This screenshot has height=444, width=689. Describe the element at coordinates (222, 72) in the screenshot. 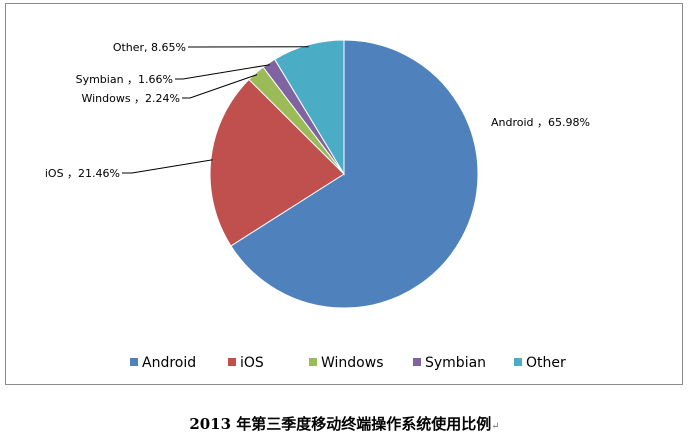

I see `leader-line-symbian` at that location.